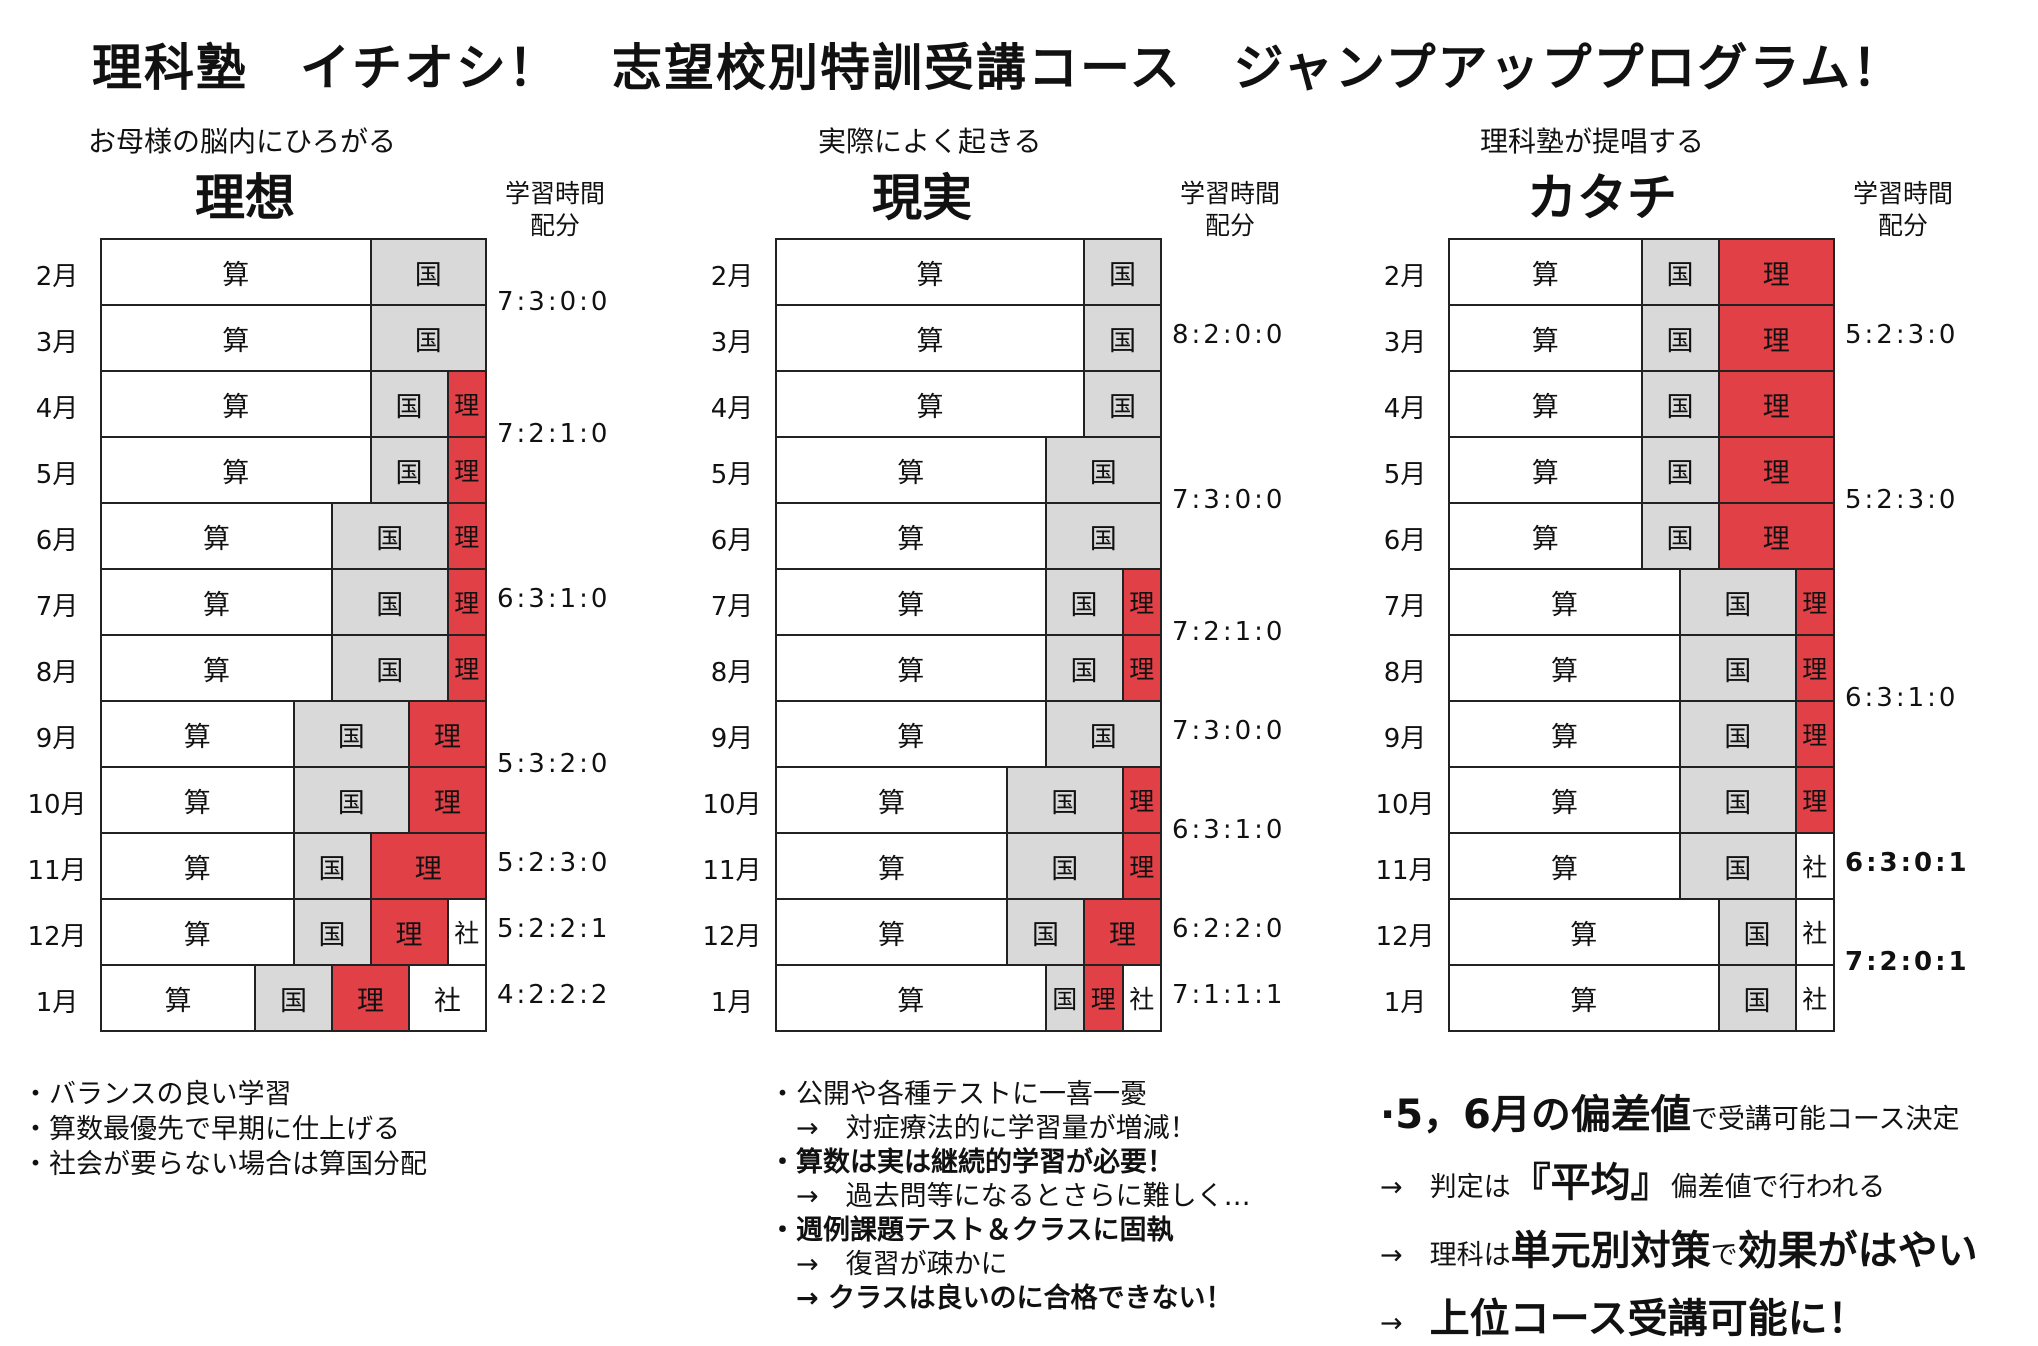  Describe the element at coordinates (1229, 335) in the screenshot. I see `time-ratio: 8:2:0:0` at that location.